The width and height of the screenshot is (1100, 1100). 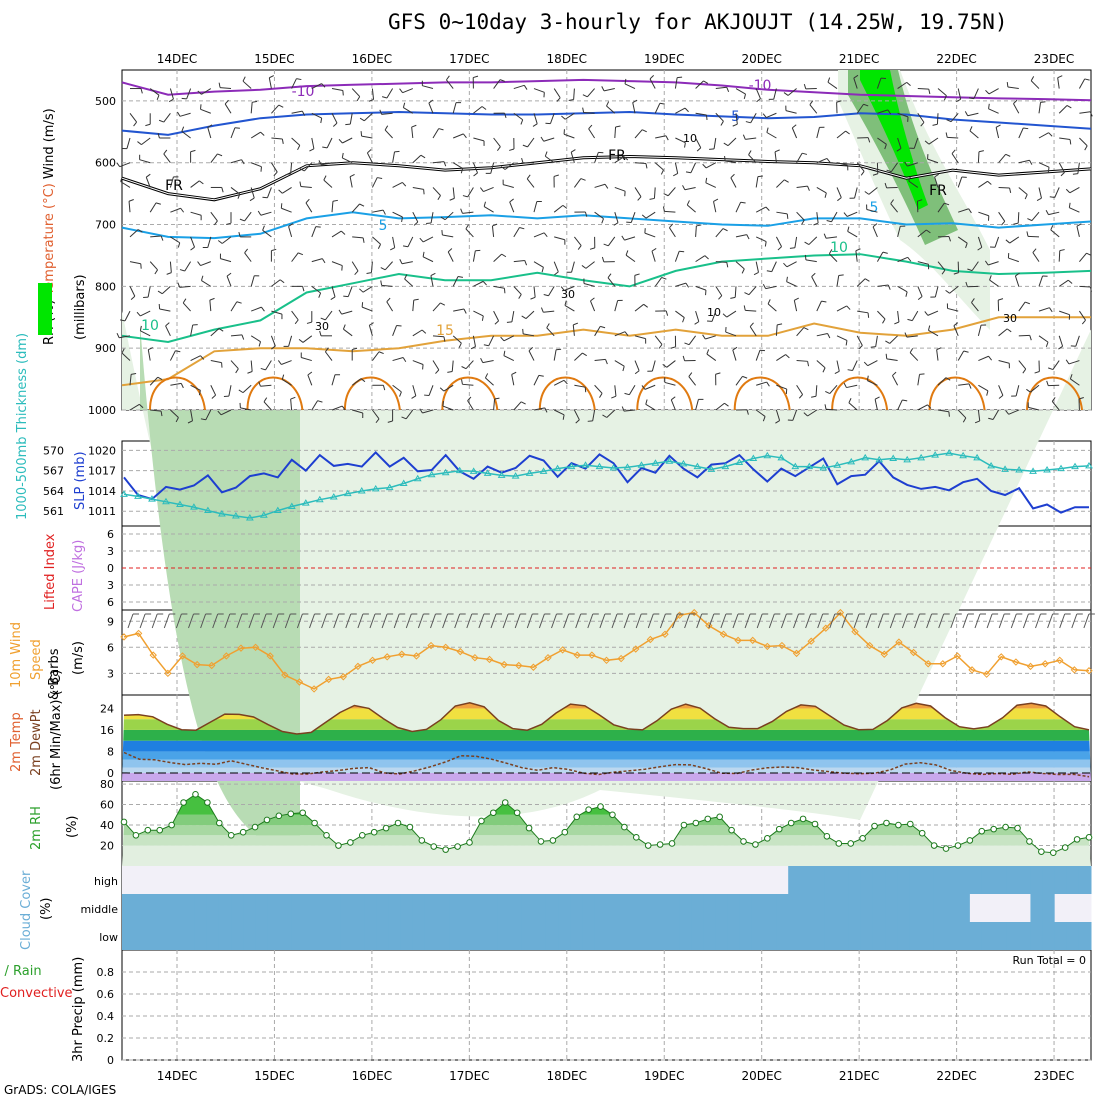 I want to click on wind-speed-marker, so click(x=621, y=658).